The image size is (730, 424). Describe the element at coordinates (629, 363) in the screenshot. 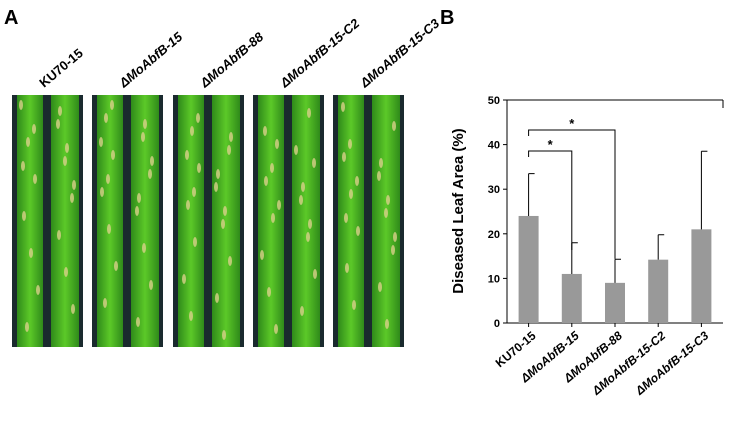

I see `x-tick-label: ΔMoAbfB-15-C2` at that location.